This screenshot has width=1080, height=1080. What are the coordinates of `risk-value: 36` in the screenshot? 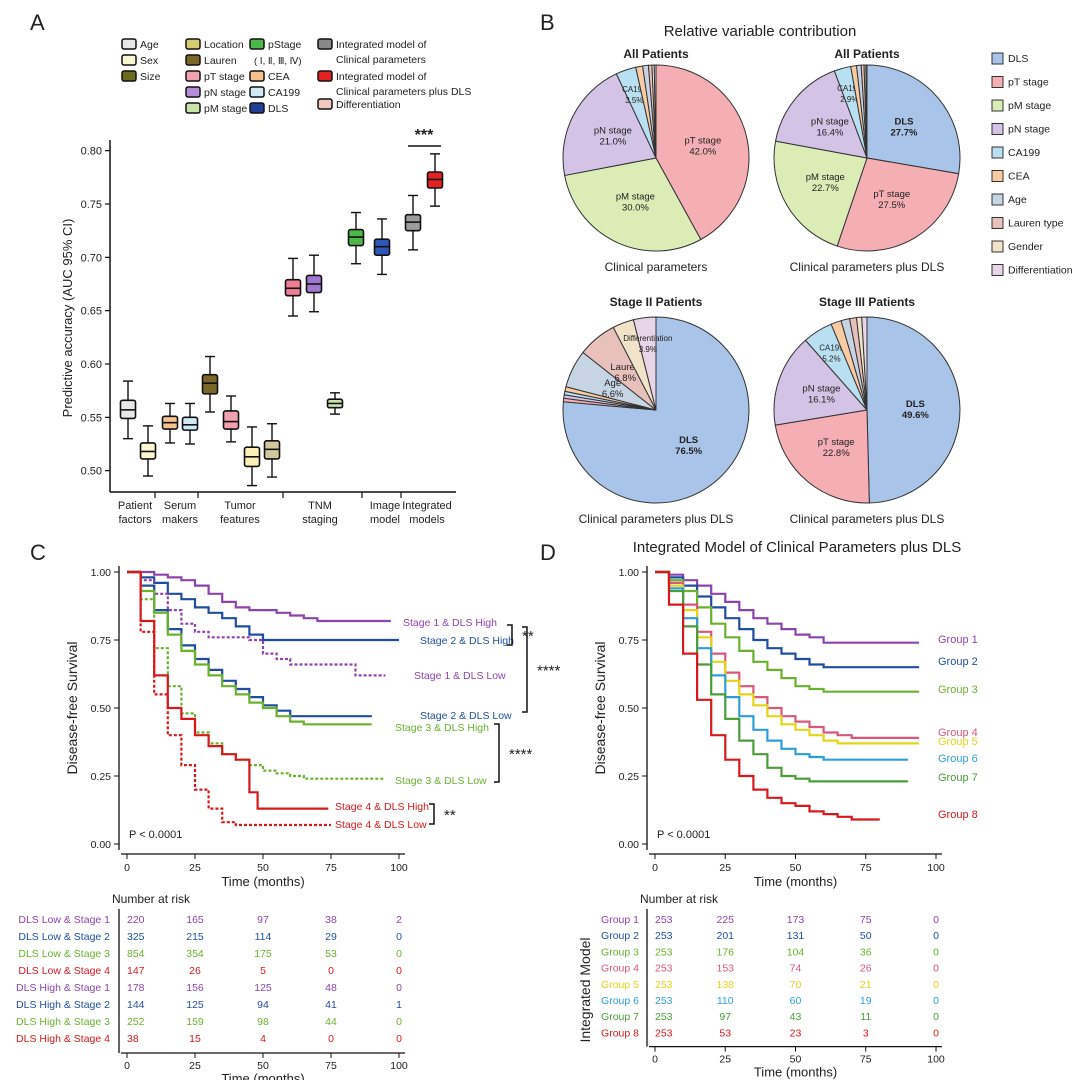 It's located at (866, 952).